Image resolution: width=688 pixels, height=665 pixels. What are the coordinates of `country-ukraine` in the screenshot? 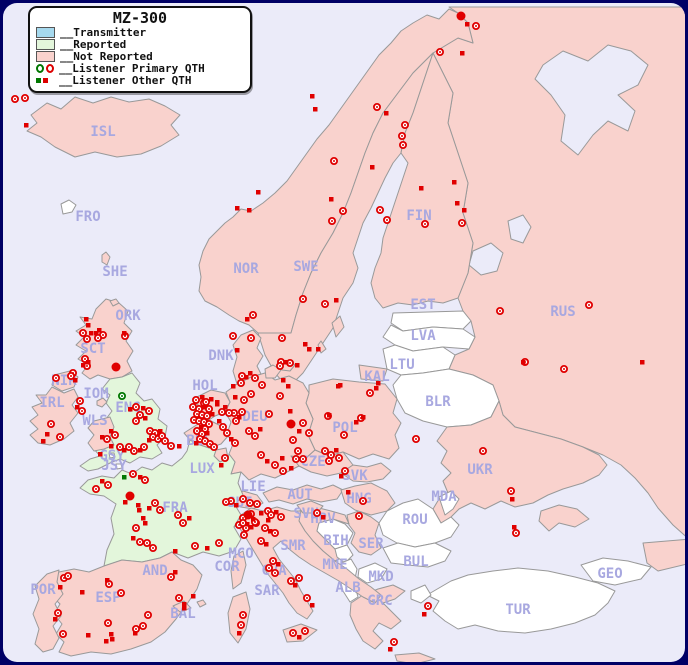 It's located at (520, 462).